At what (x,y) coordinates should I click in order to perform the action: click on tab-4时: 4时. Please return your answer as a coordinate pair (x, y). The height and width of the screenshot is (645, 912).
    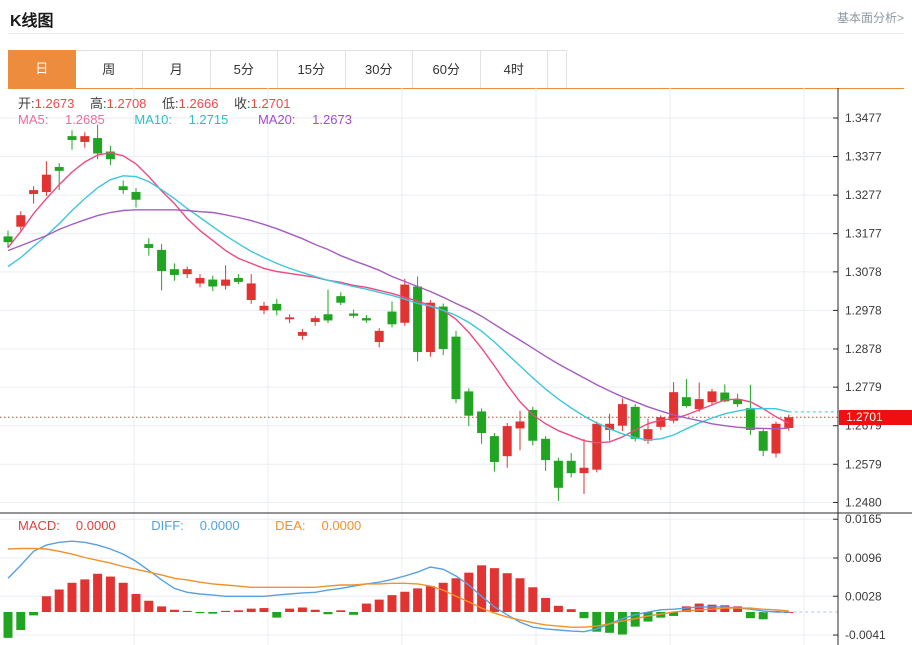
    Looking at the image, I should click on (514, 69).